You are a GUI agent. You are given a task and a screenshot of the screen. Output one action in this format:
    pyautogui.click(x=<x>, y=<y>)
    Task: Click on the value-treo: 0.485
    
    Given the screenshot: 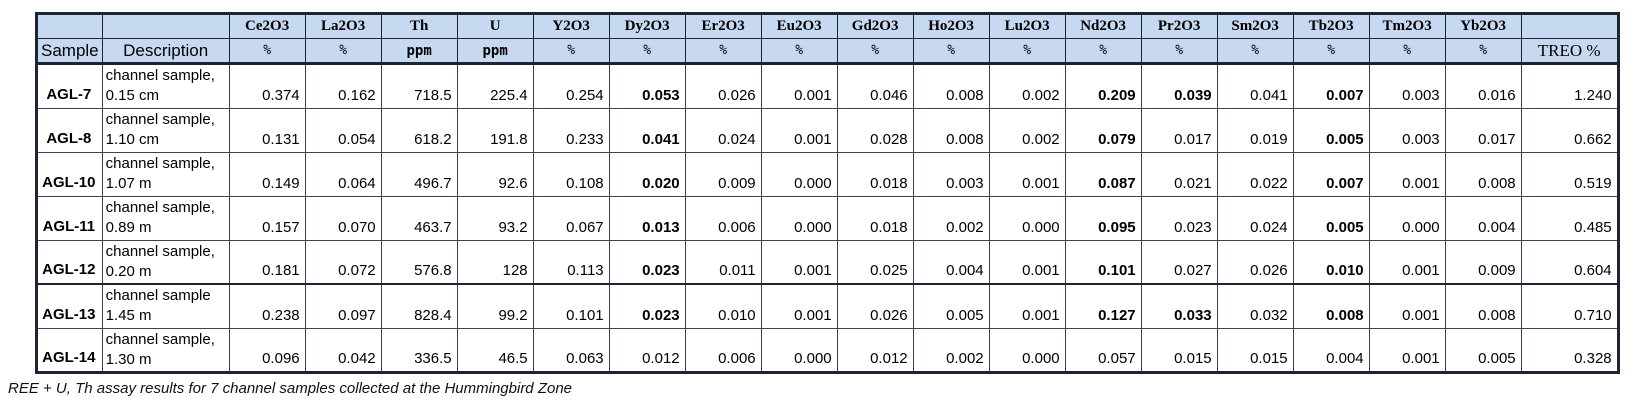 What is the action you would take?
    pyautogui.click(x=1569, y=218)
    